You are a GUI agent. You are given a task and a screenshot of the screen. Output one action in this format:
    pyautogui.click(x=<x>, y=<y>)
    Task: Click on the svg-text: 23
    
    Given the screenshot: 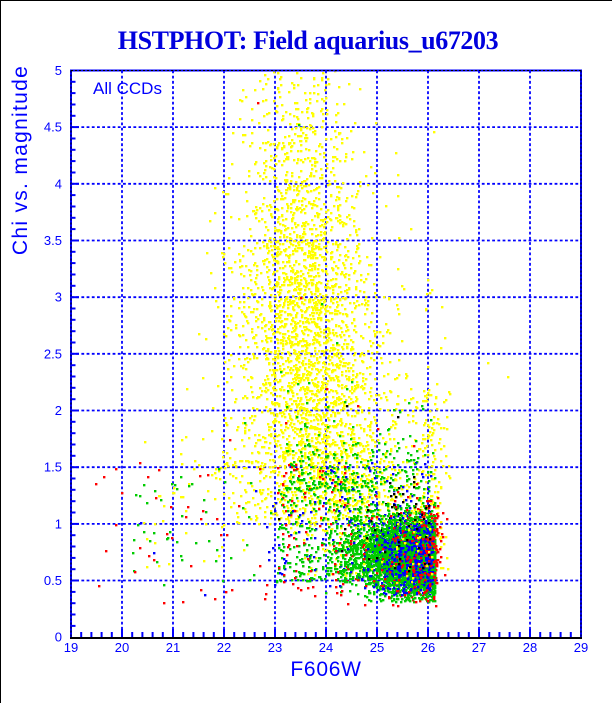 What is the action you would take?
    pyautogui.click(x=275, y=647)
    